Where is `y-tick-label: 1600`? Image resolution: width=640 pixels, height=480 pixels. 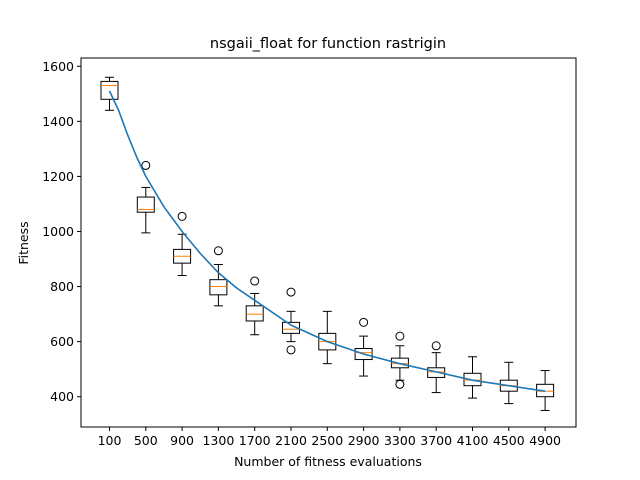
y-tick-label: 1600 is located at coordinates (58, 66).